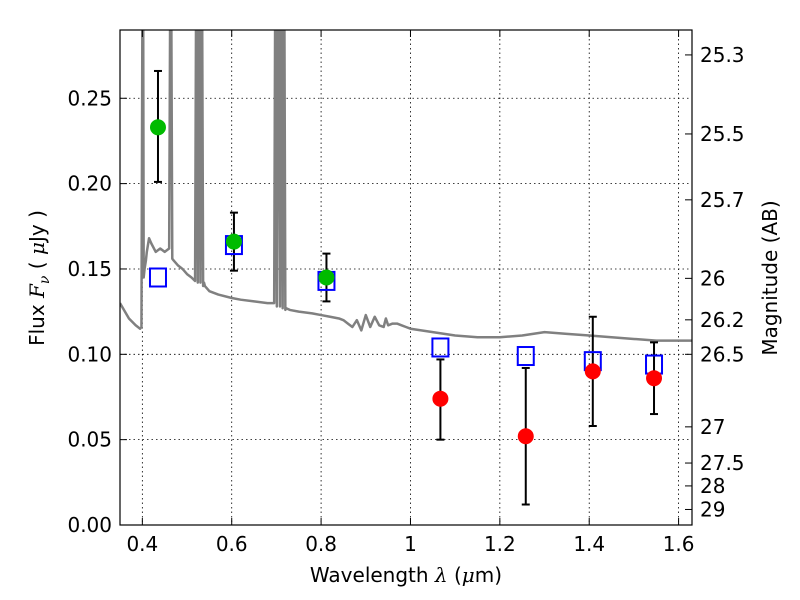  Describe the element at coordinates (712, 509) in the screenshot. I see `right-tick-label: 29` at that location.